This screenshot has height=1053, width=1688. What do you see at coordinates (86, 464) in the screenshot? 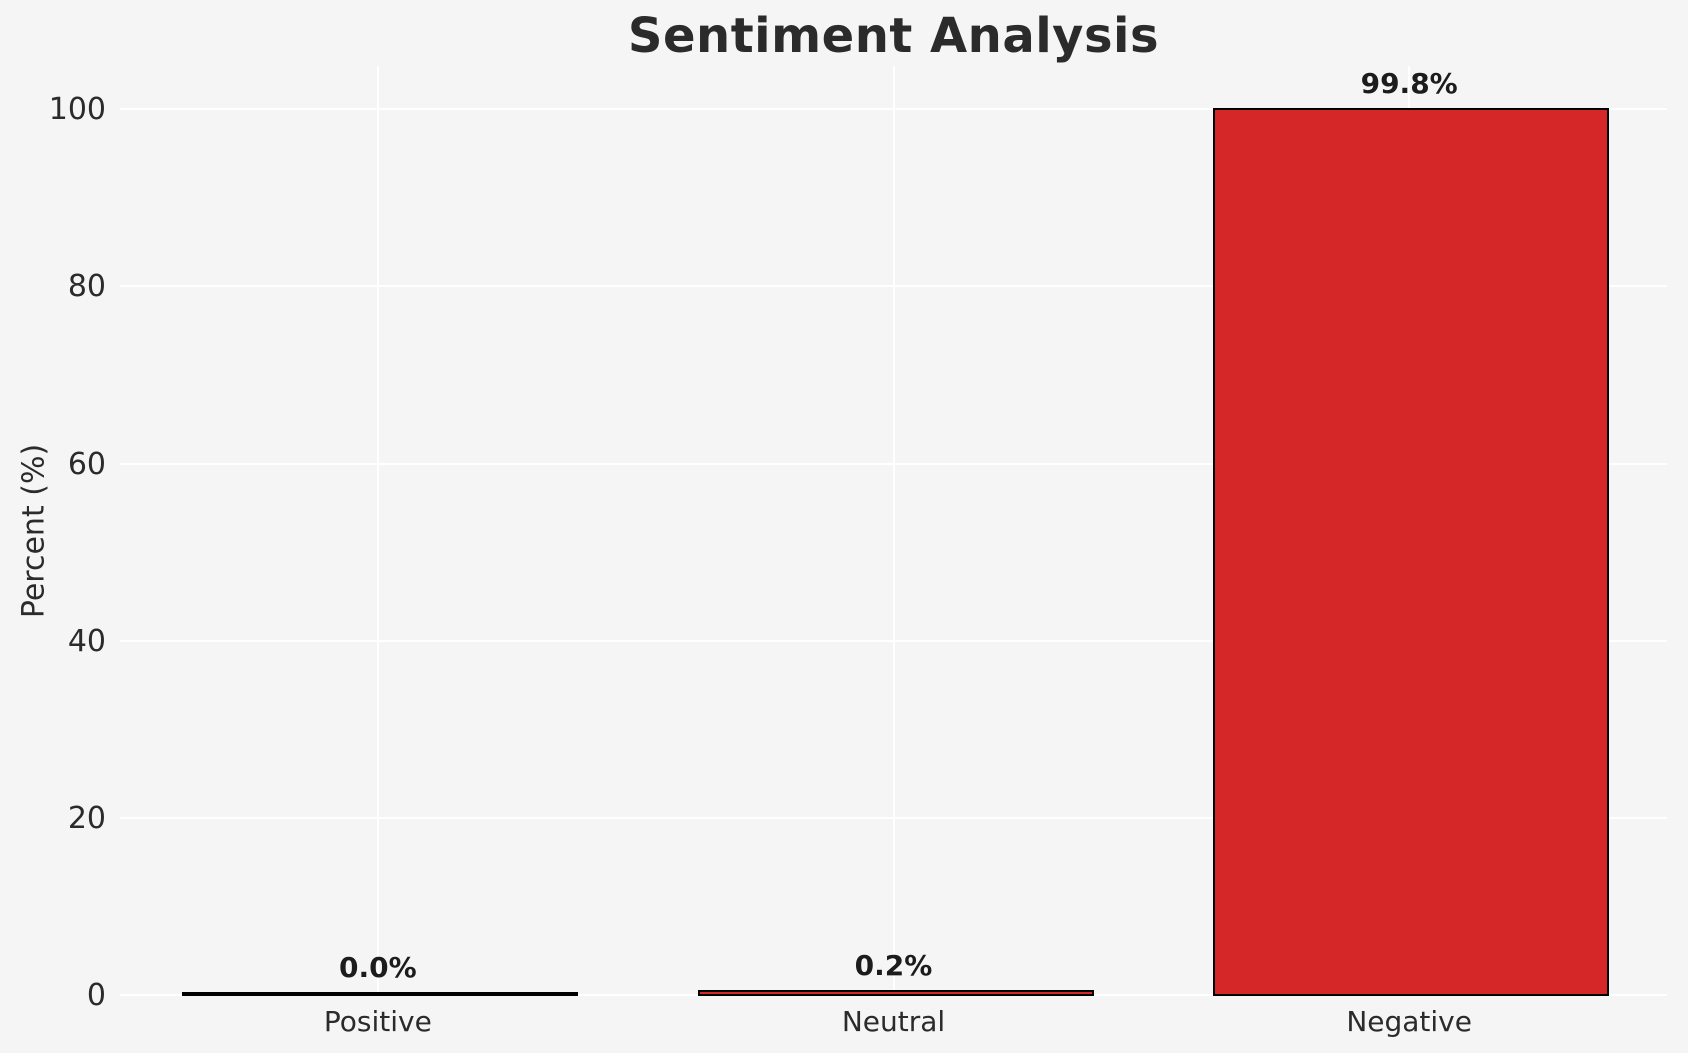
I see `y-tick-label: 60` at bounding box center [86, 464].